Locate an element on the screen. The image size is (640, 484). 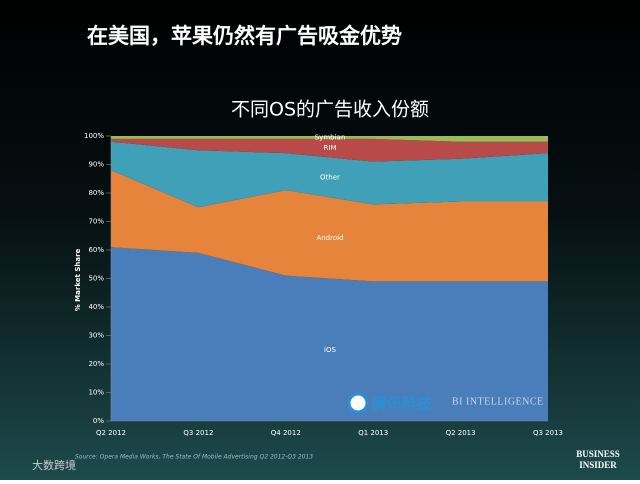
x-tick-label: Q3 2013 is located at coordinates (548, 433).